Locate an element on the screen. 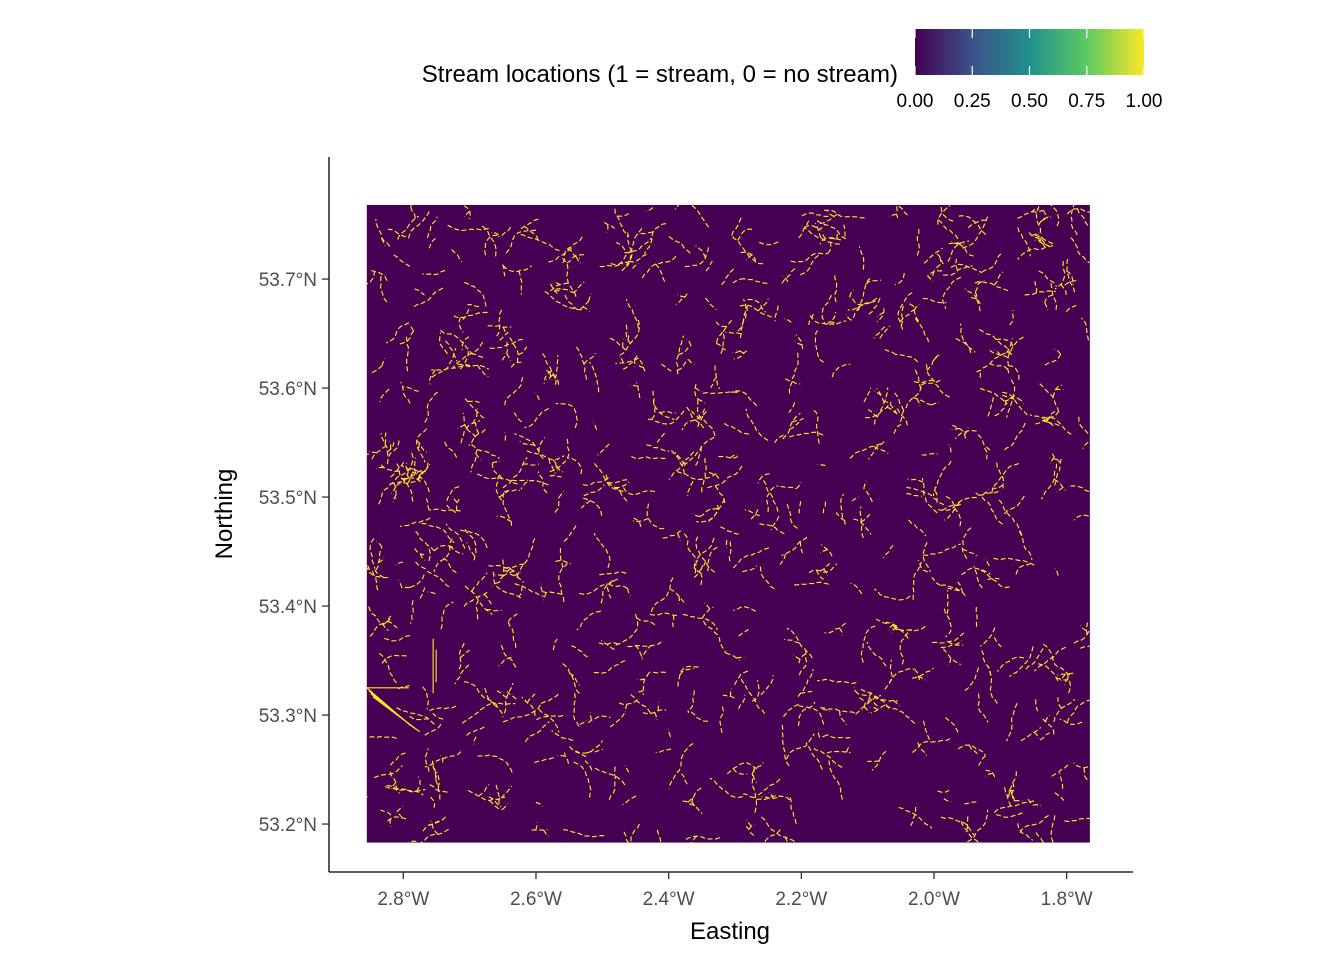 The width and height of the screenshot is (1344, 960). x-tick-label: 1.8°W is located at coordinates (1067, 899).